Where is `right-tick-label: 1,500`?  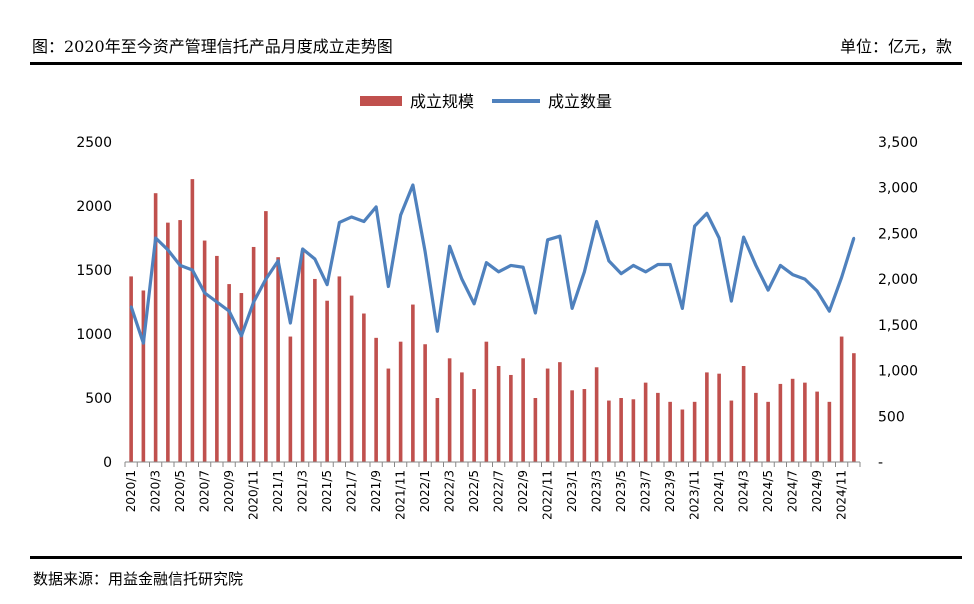
right-tick-label: 1,500 is located at coordinates (898, 326).